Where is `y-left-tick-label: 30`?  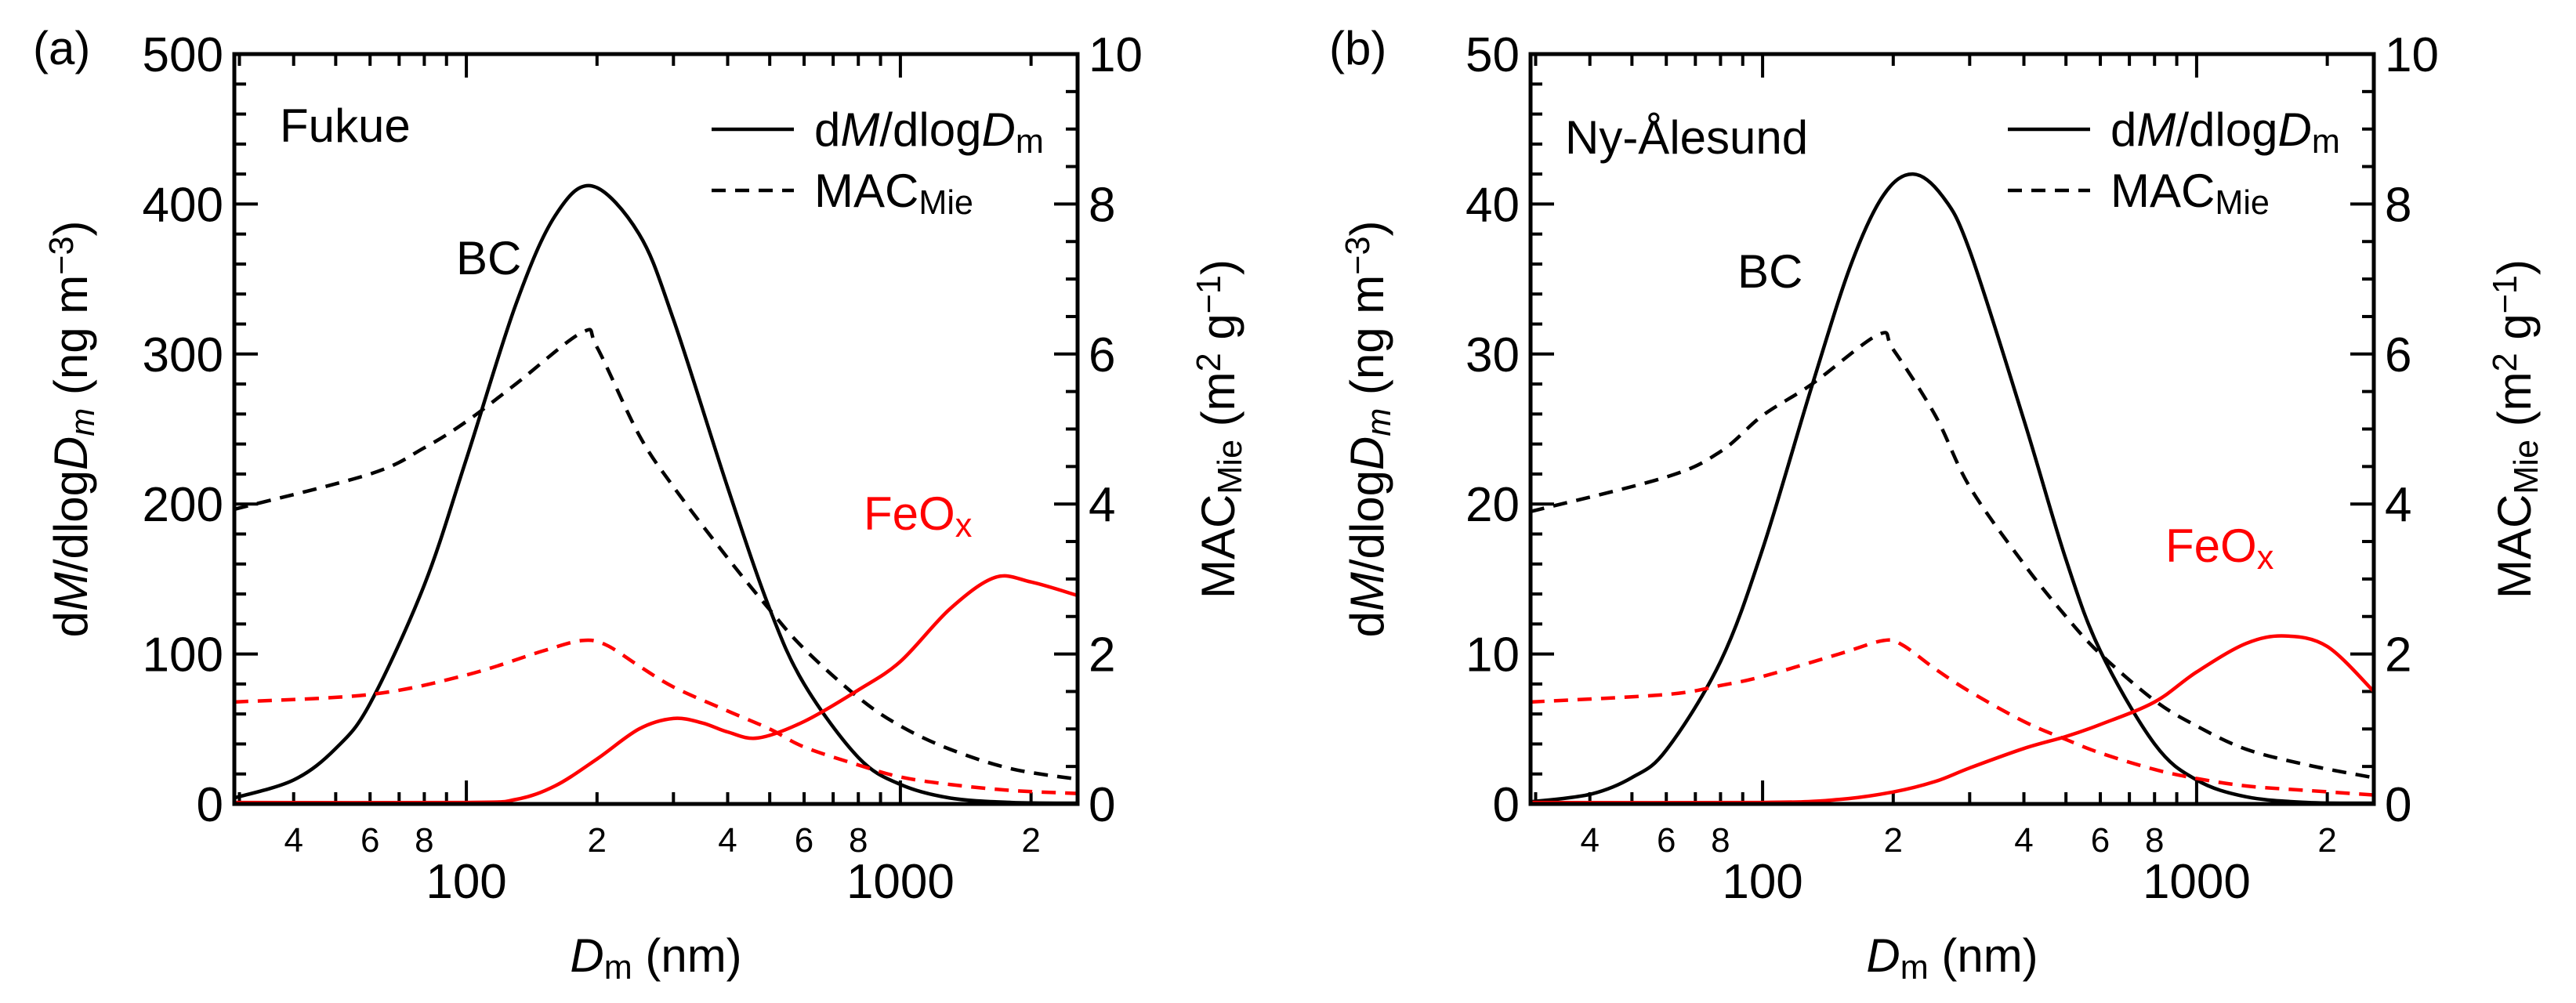
y-left-tick-label: 30 is located at coordinates (1493, 355).